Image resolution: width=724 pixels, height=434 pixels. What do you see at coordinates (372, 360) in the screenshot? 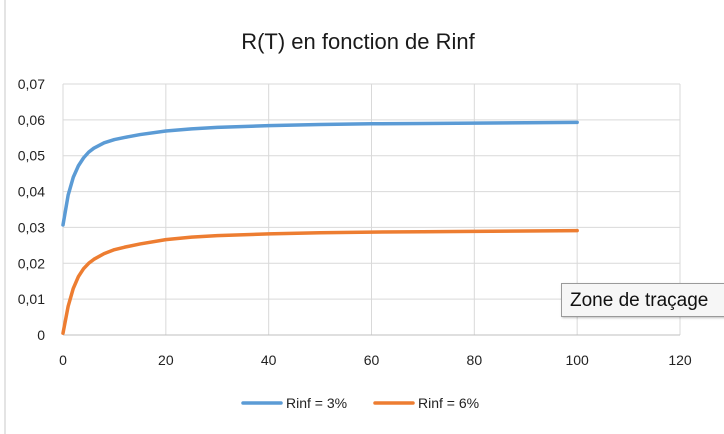
I see `x-tick-label: 60` at bounding box center [372, 360].